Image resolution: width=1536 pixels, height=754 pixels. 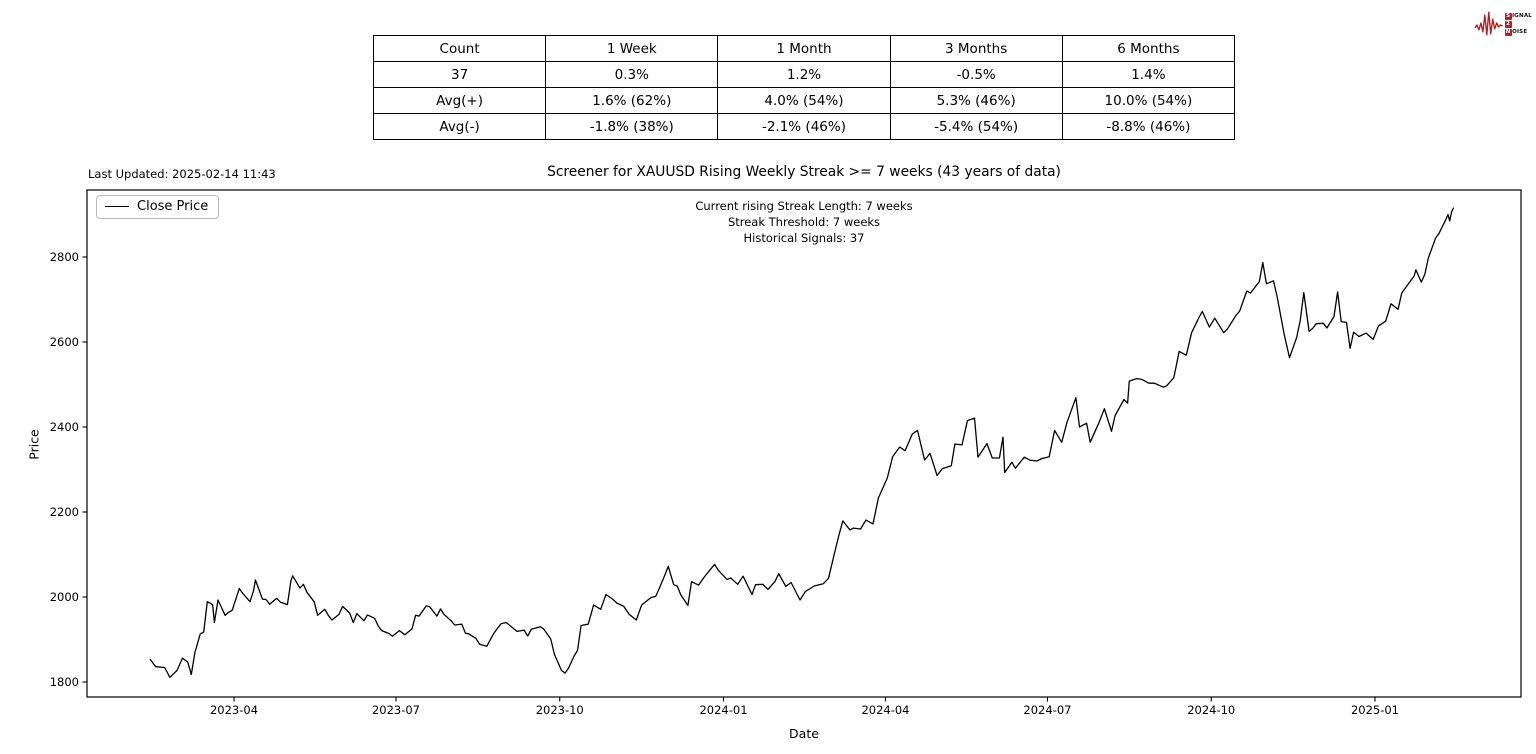 What do you see at coordinates (1148, 100) in the screenshot?
I see `table-cell: 10.0% (54%)` at bounding box center [1148, 100].